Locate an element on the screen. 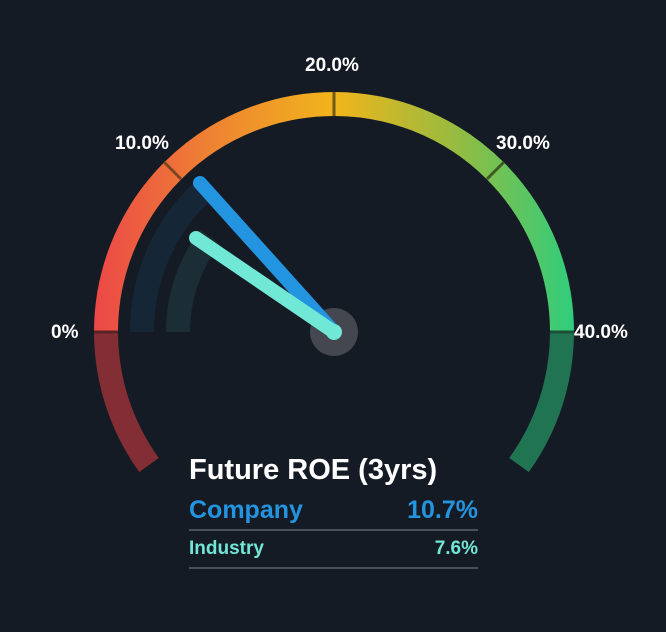 Image resolution: width=666 pixels, height=632 pixels. industry-label: Industry is located at coordinates (226, 548).